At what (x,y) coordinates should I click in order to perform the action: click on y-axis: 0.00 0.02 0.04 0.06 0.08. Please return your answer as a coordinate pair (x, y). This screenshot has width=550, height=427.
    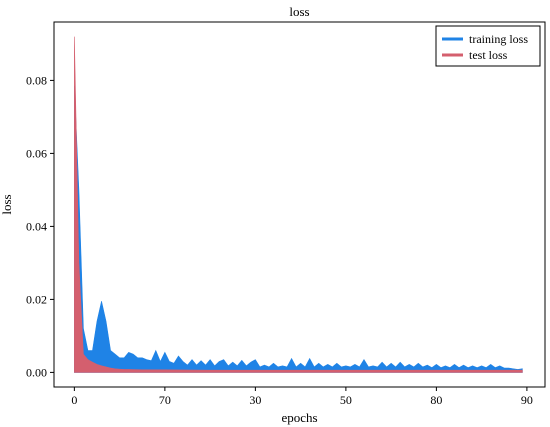
    Looking at the image, I should click on (40, 226).